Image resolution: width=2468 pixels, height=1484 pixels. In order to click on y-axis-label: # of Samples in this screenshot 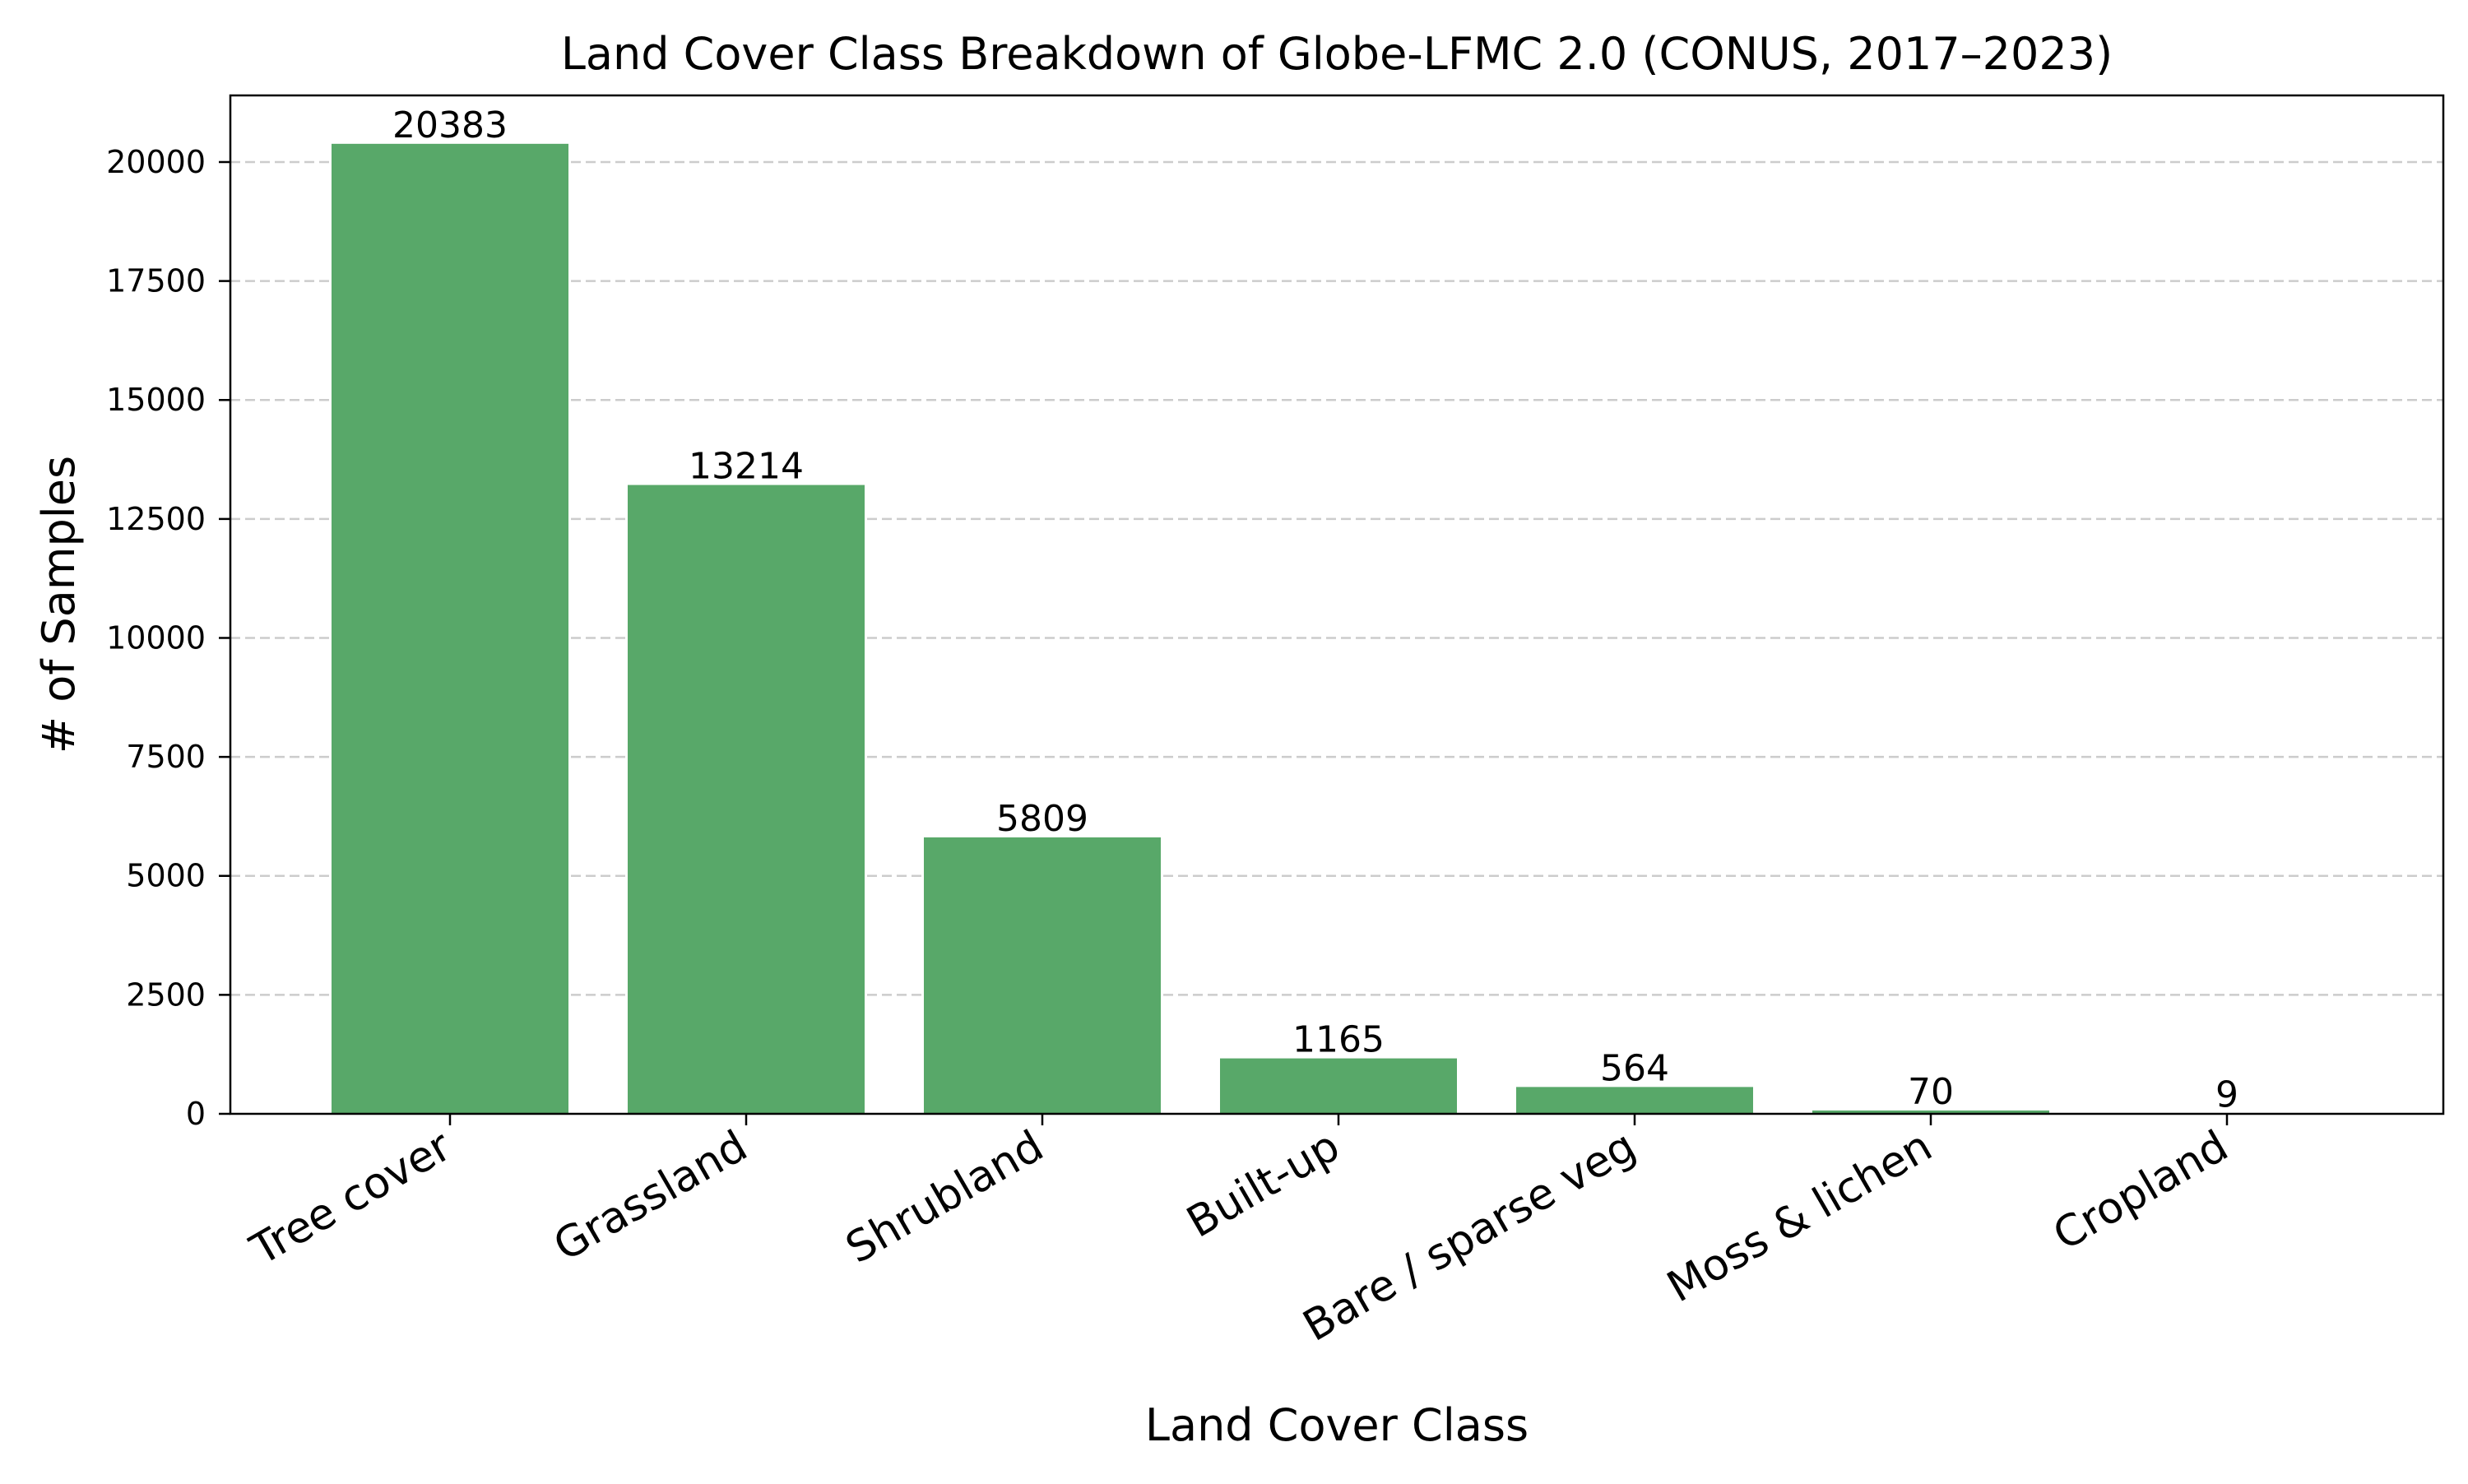, I will do `click(59, 605)`.